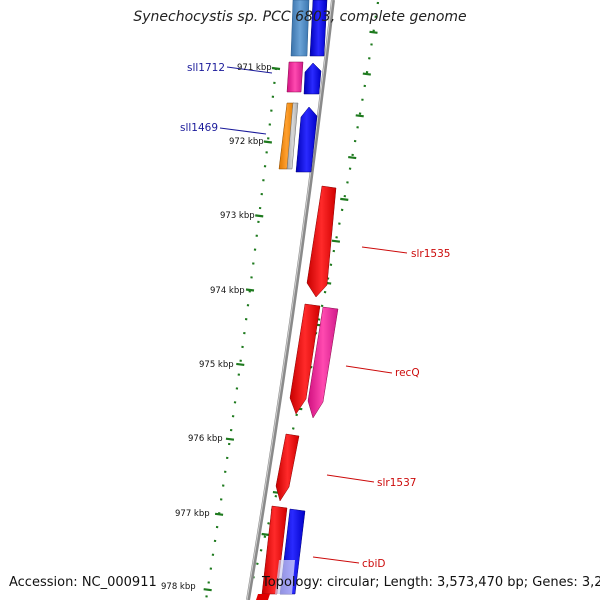 This screenshot has width=600, height=600. Describe the element at coordinates (263, 597) in the screenshot. I see `gene-red-tail` at that location.